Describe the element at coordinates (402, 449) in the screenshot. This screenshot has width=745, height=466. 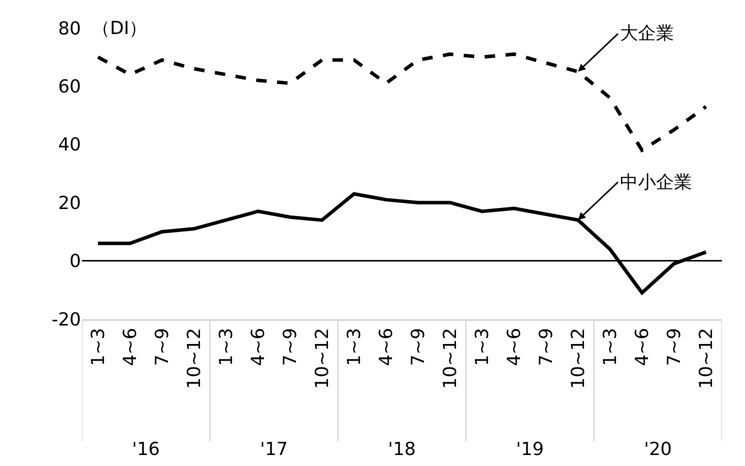
I see `text: '18` at that location.